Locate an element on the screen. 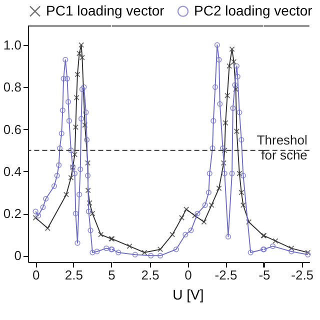  y-tick-label: 0.4 is located at coordinates (12, 171).